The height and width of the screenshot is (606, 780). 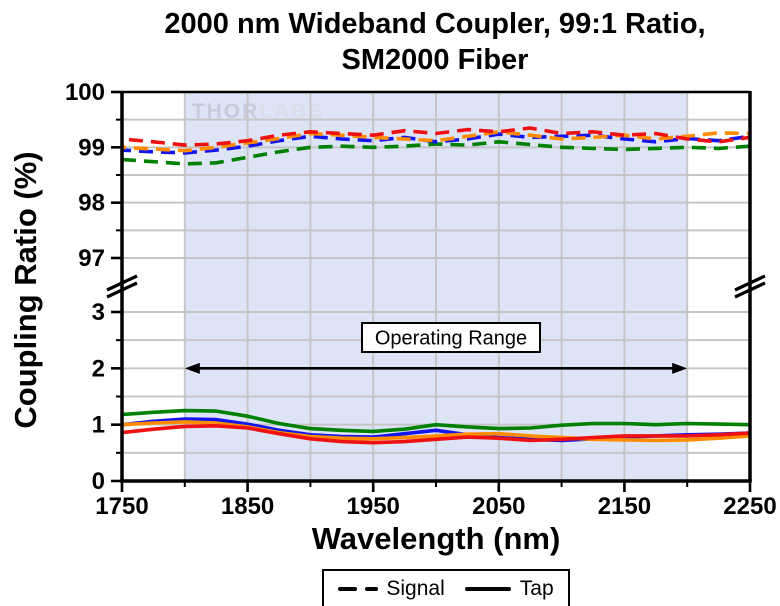 What do you see at coordinates (258, 111) in the screenshot?
I see `thorlabs-watermark: THORLABS` at bounding box center [258, 111].